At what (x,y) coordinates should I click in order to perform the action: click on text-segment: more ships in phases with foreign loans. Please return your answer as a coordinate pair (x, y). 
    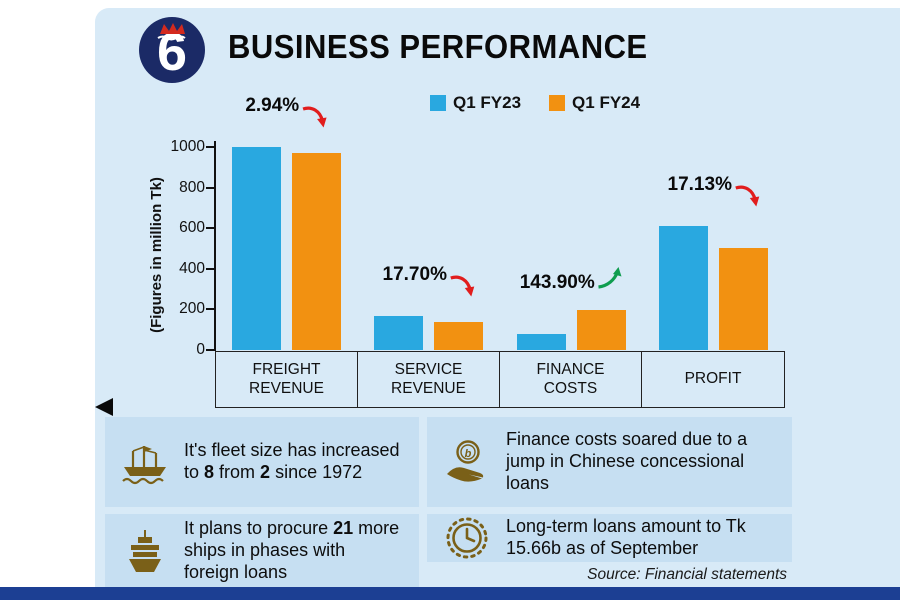
    Looking at the image, I should click on (292, 550).